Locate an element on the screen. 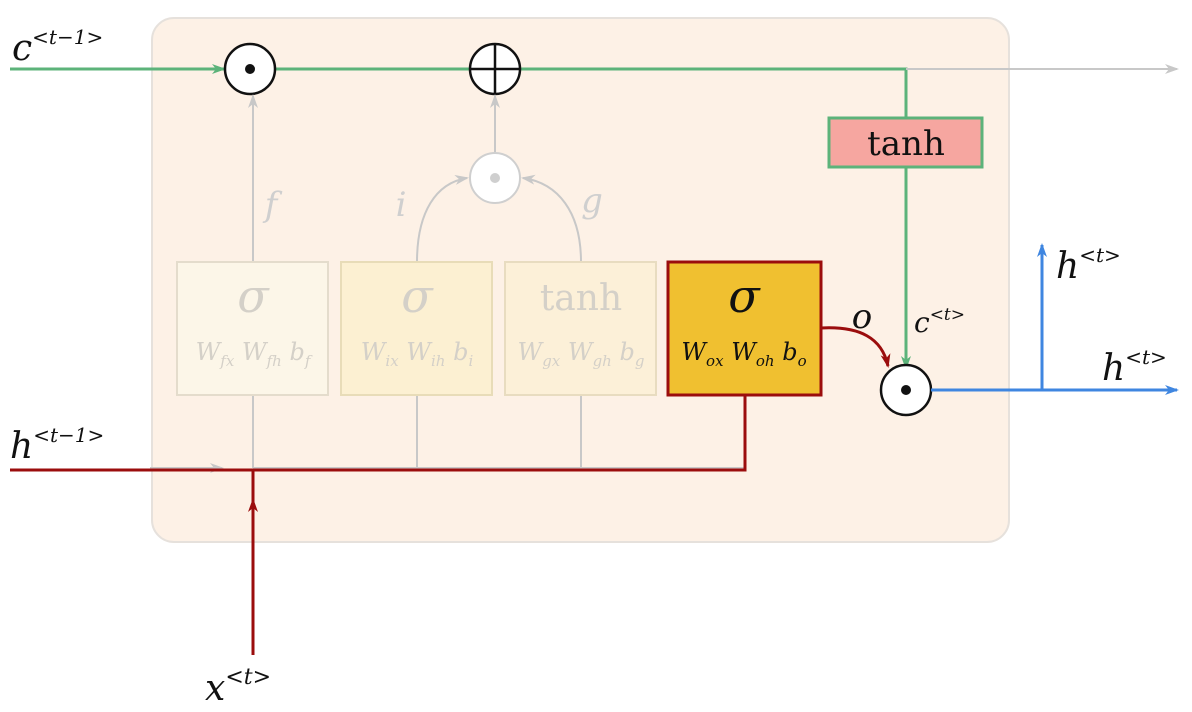  output-multiply-operator is located at coordinates (906, 390).